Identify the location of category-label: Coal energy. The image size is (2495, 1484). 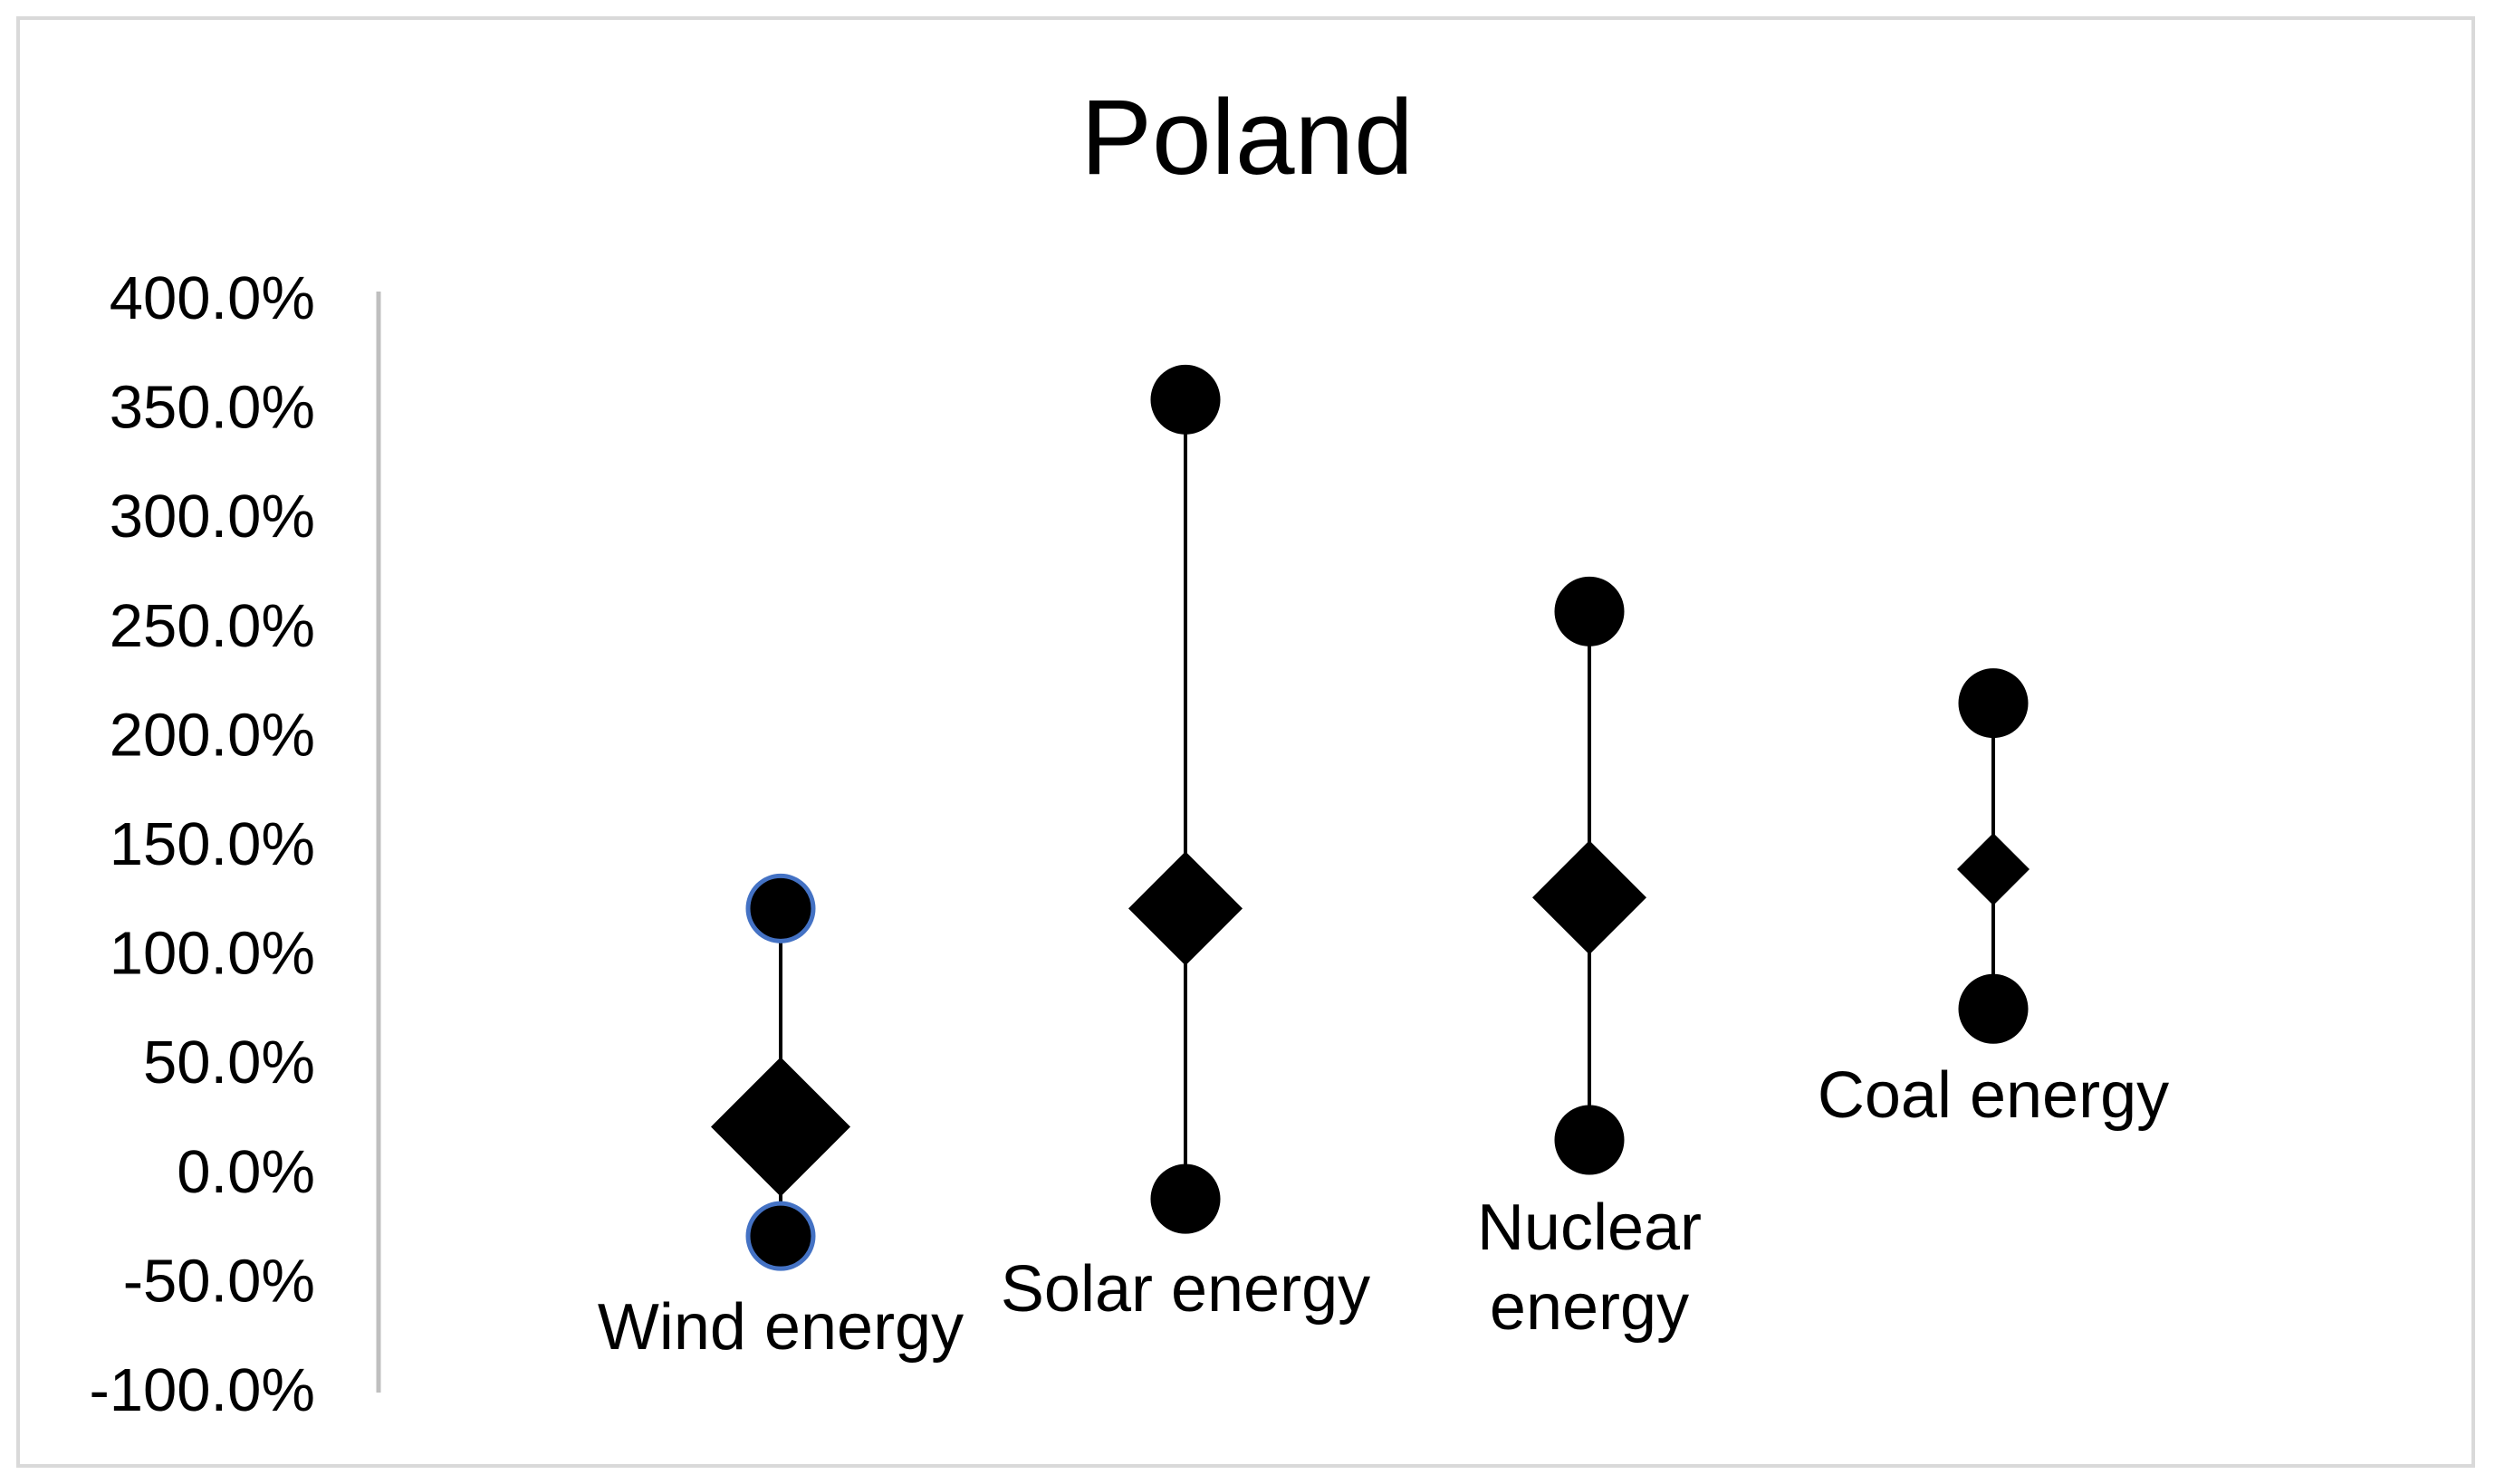
(1994, 1095).